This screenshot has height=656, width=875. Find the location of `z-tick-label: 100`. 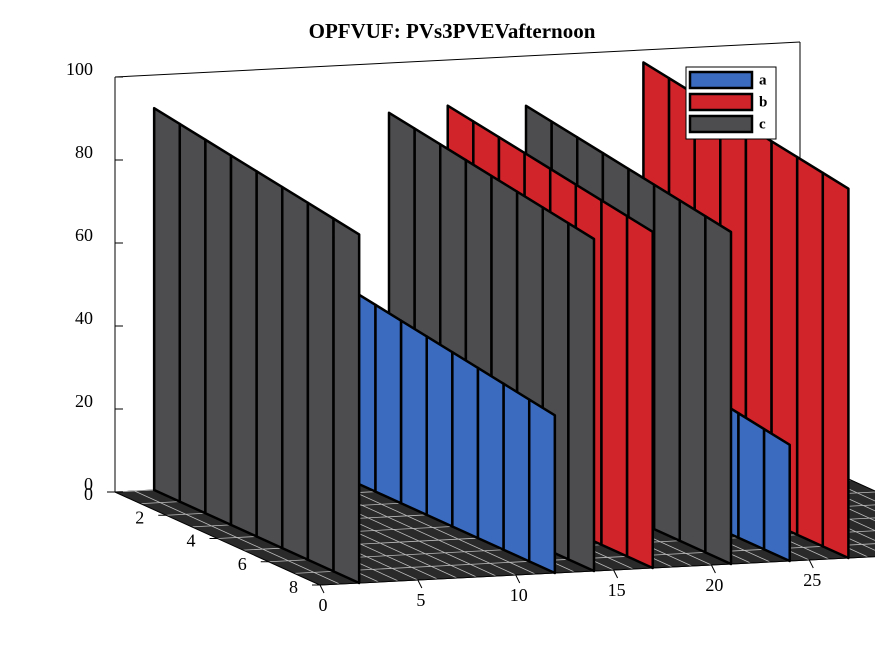

z-tick-label: 100 is located at coordinates (79, 69).